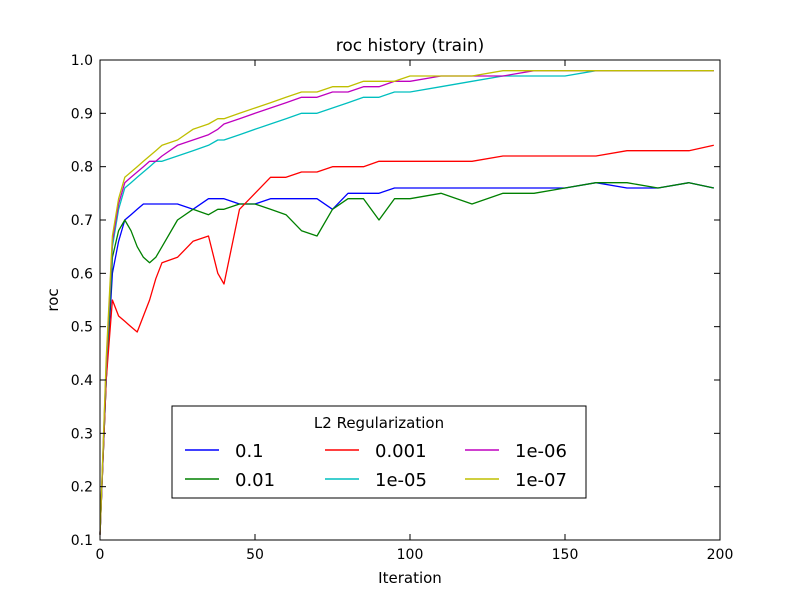 The width and height of the screenshot is (800, 600). Describe the element at coordinates (379, 423) in the screenshot. I see `legend-title: L2 Regularization` at that location.